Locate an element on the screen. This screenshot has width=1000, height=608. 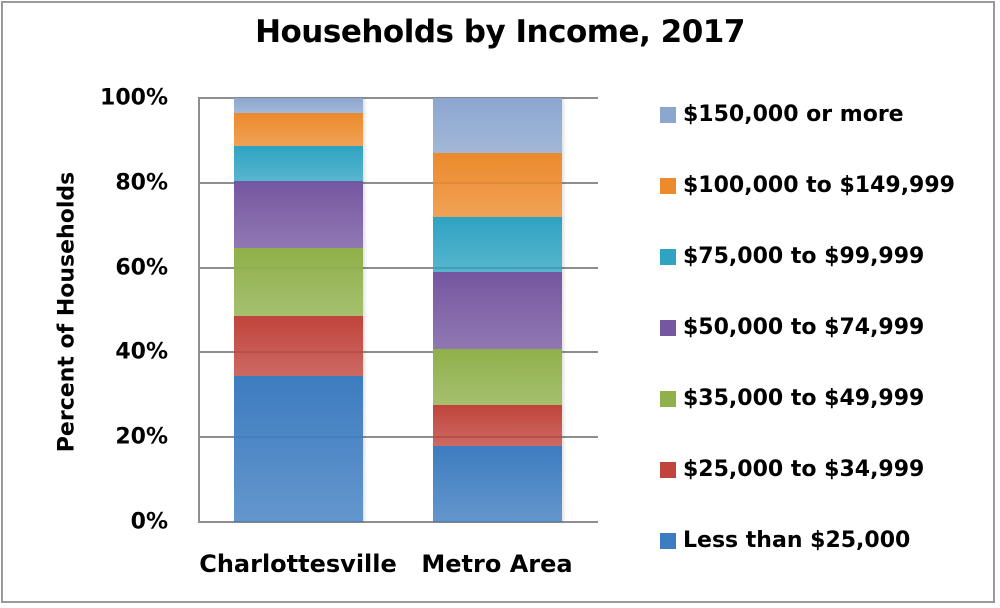
y-tick-label: 20% is located at coordinates (141, 437).